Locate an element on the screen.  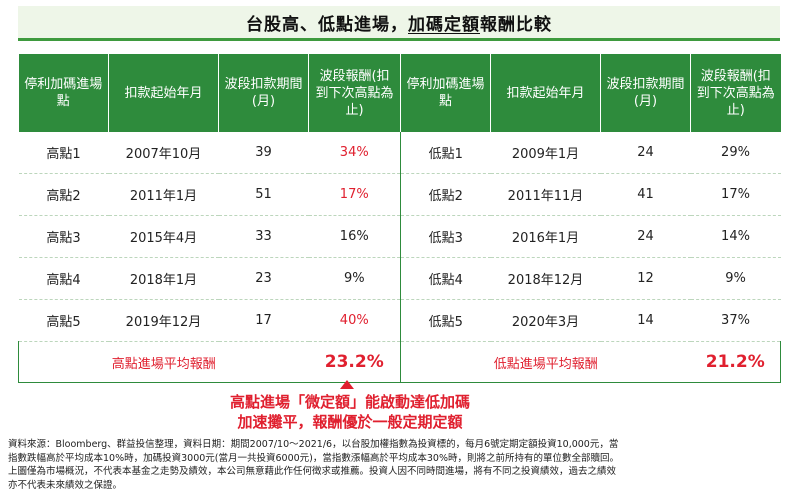
callout-line2: 加速攤平，報酬優於一般定期定額 is located at coordinates (350, 422).